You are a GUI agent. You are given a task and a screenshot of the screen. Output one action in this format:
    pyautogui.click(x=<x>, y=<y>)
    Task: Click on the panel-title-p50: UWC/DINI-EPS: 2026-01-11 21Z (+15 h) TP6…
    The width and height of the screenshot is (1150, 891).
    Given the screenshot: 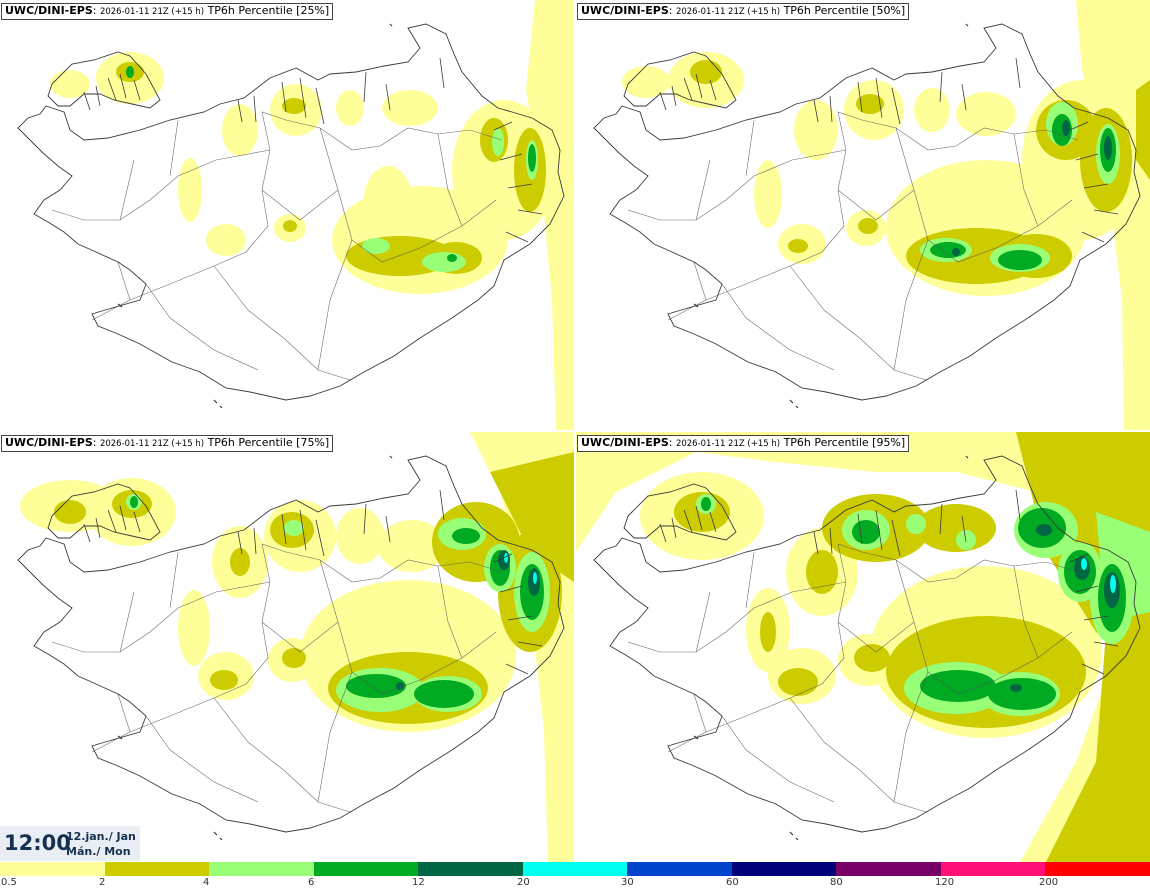 What is the action you would take?
    pyautogui.click(x=743, y=11)
    